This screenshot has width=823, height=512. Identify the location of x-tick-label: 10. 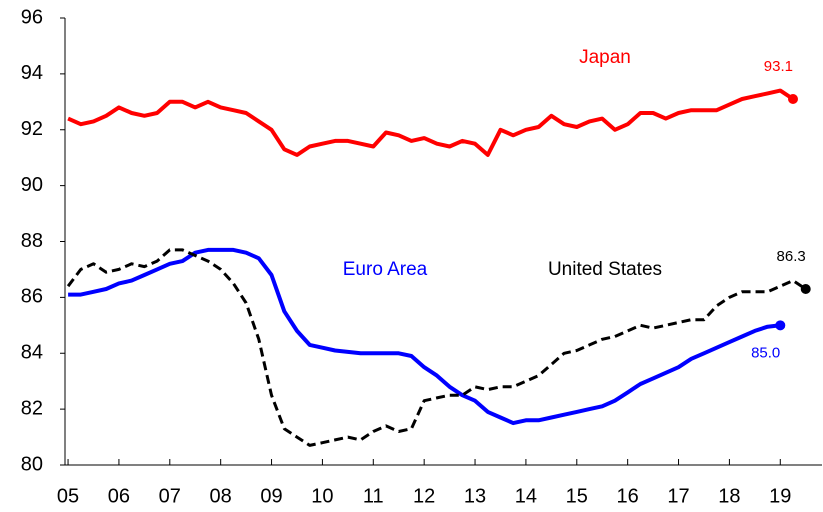
(322, 496).